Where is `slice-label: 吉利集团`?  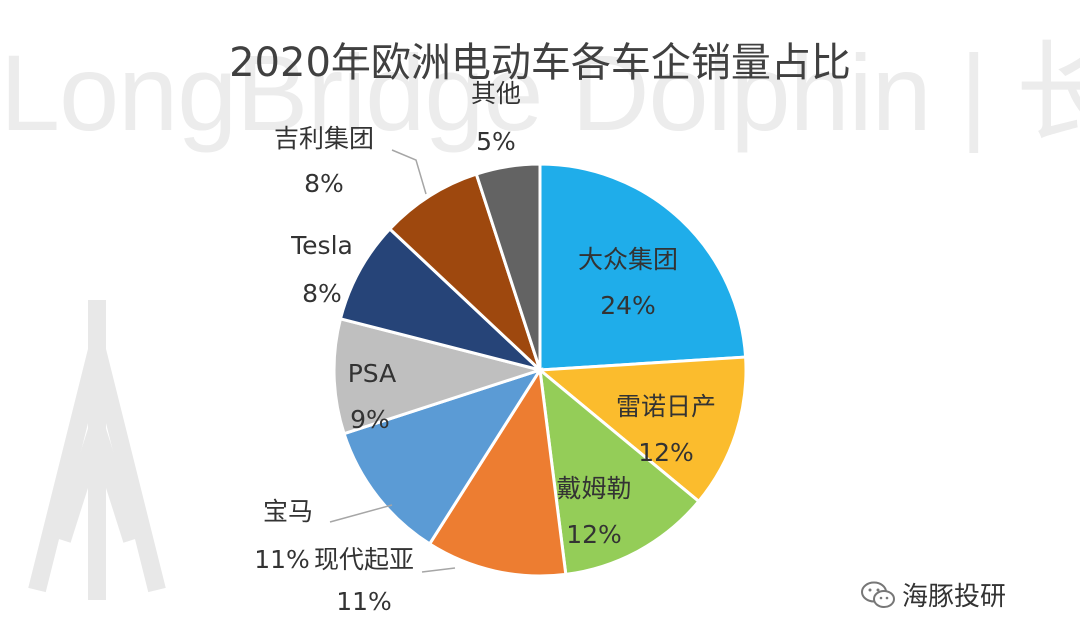
slice-label: 吉利集团 is located at coordinates (324, 138).